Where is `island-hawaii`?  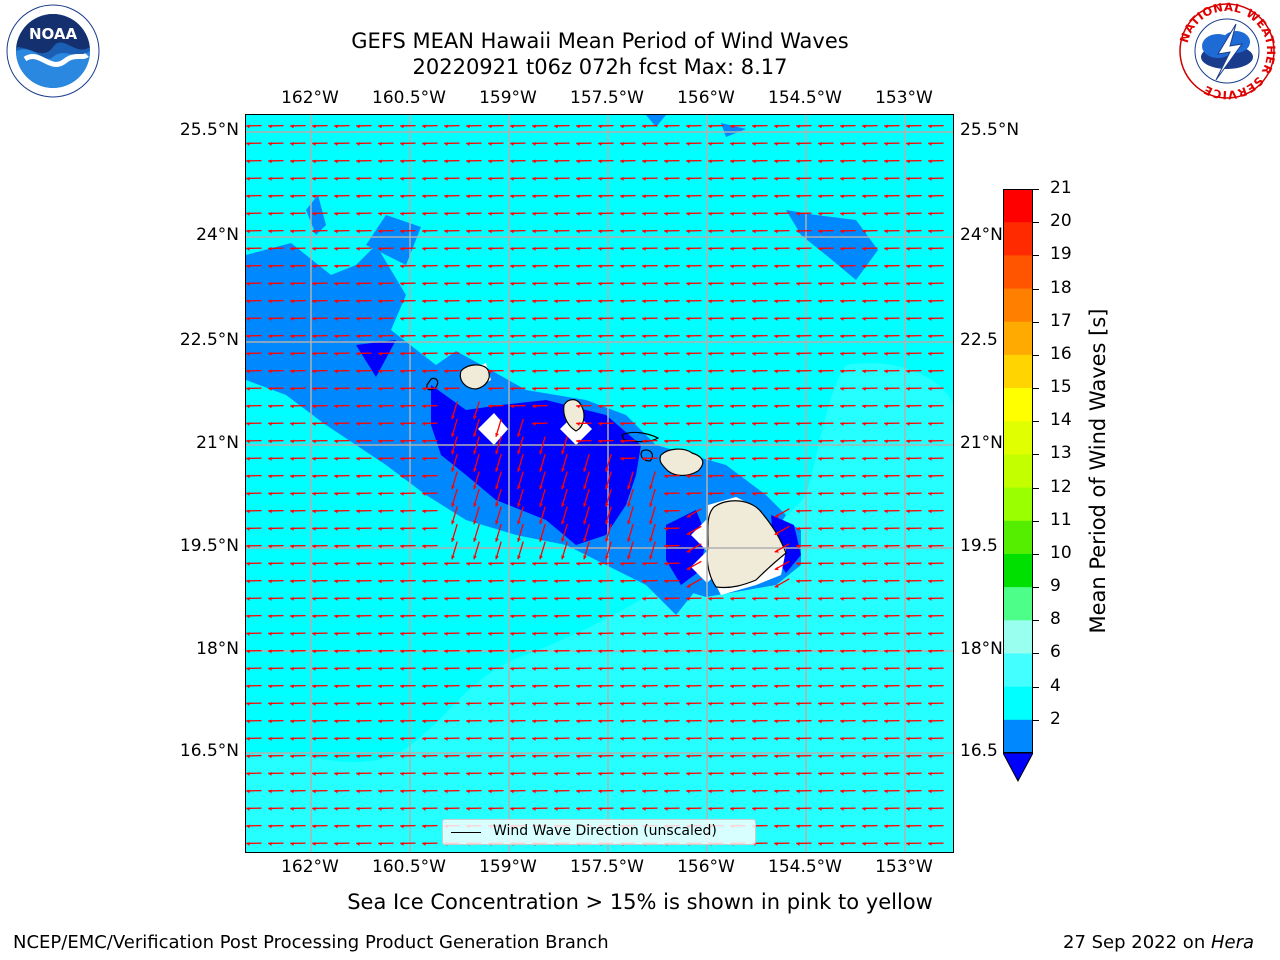
island-hawaii is located at coordinates (746, 544).